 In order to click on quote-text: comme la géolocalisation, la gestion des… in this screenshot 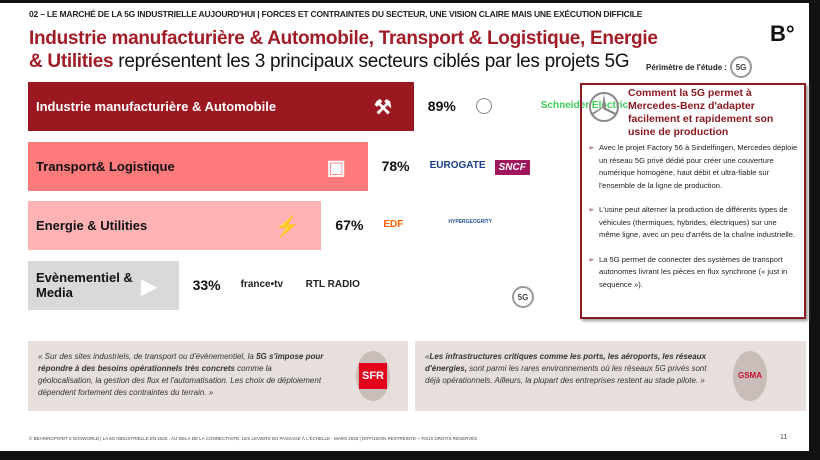, I will do `click(180, 380)`.